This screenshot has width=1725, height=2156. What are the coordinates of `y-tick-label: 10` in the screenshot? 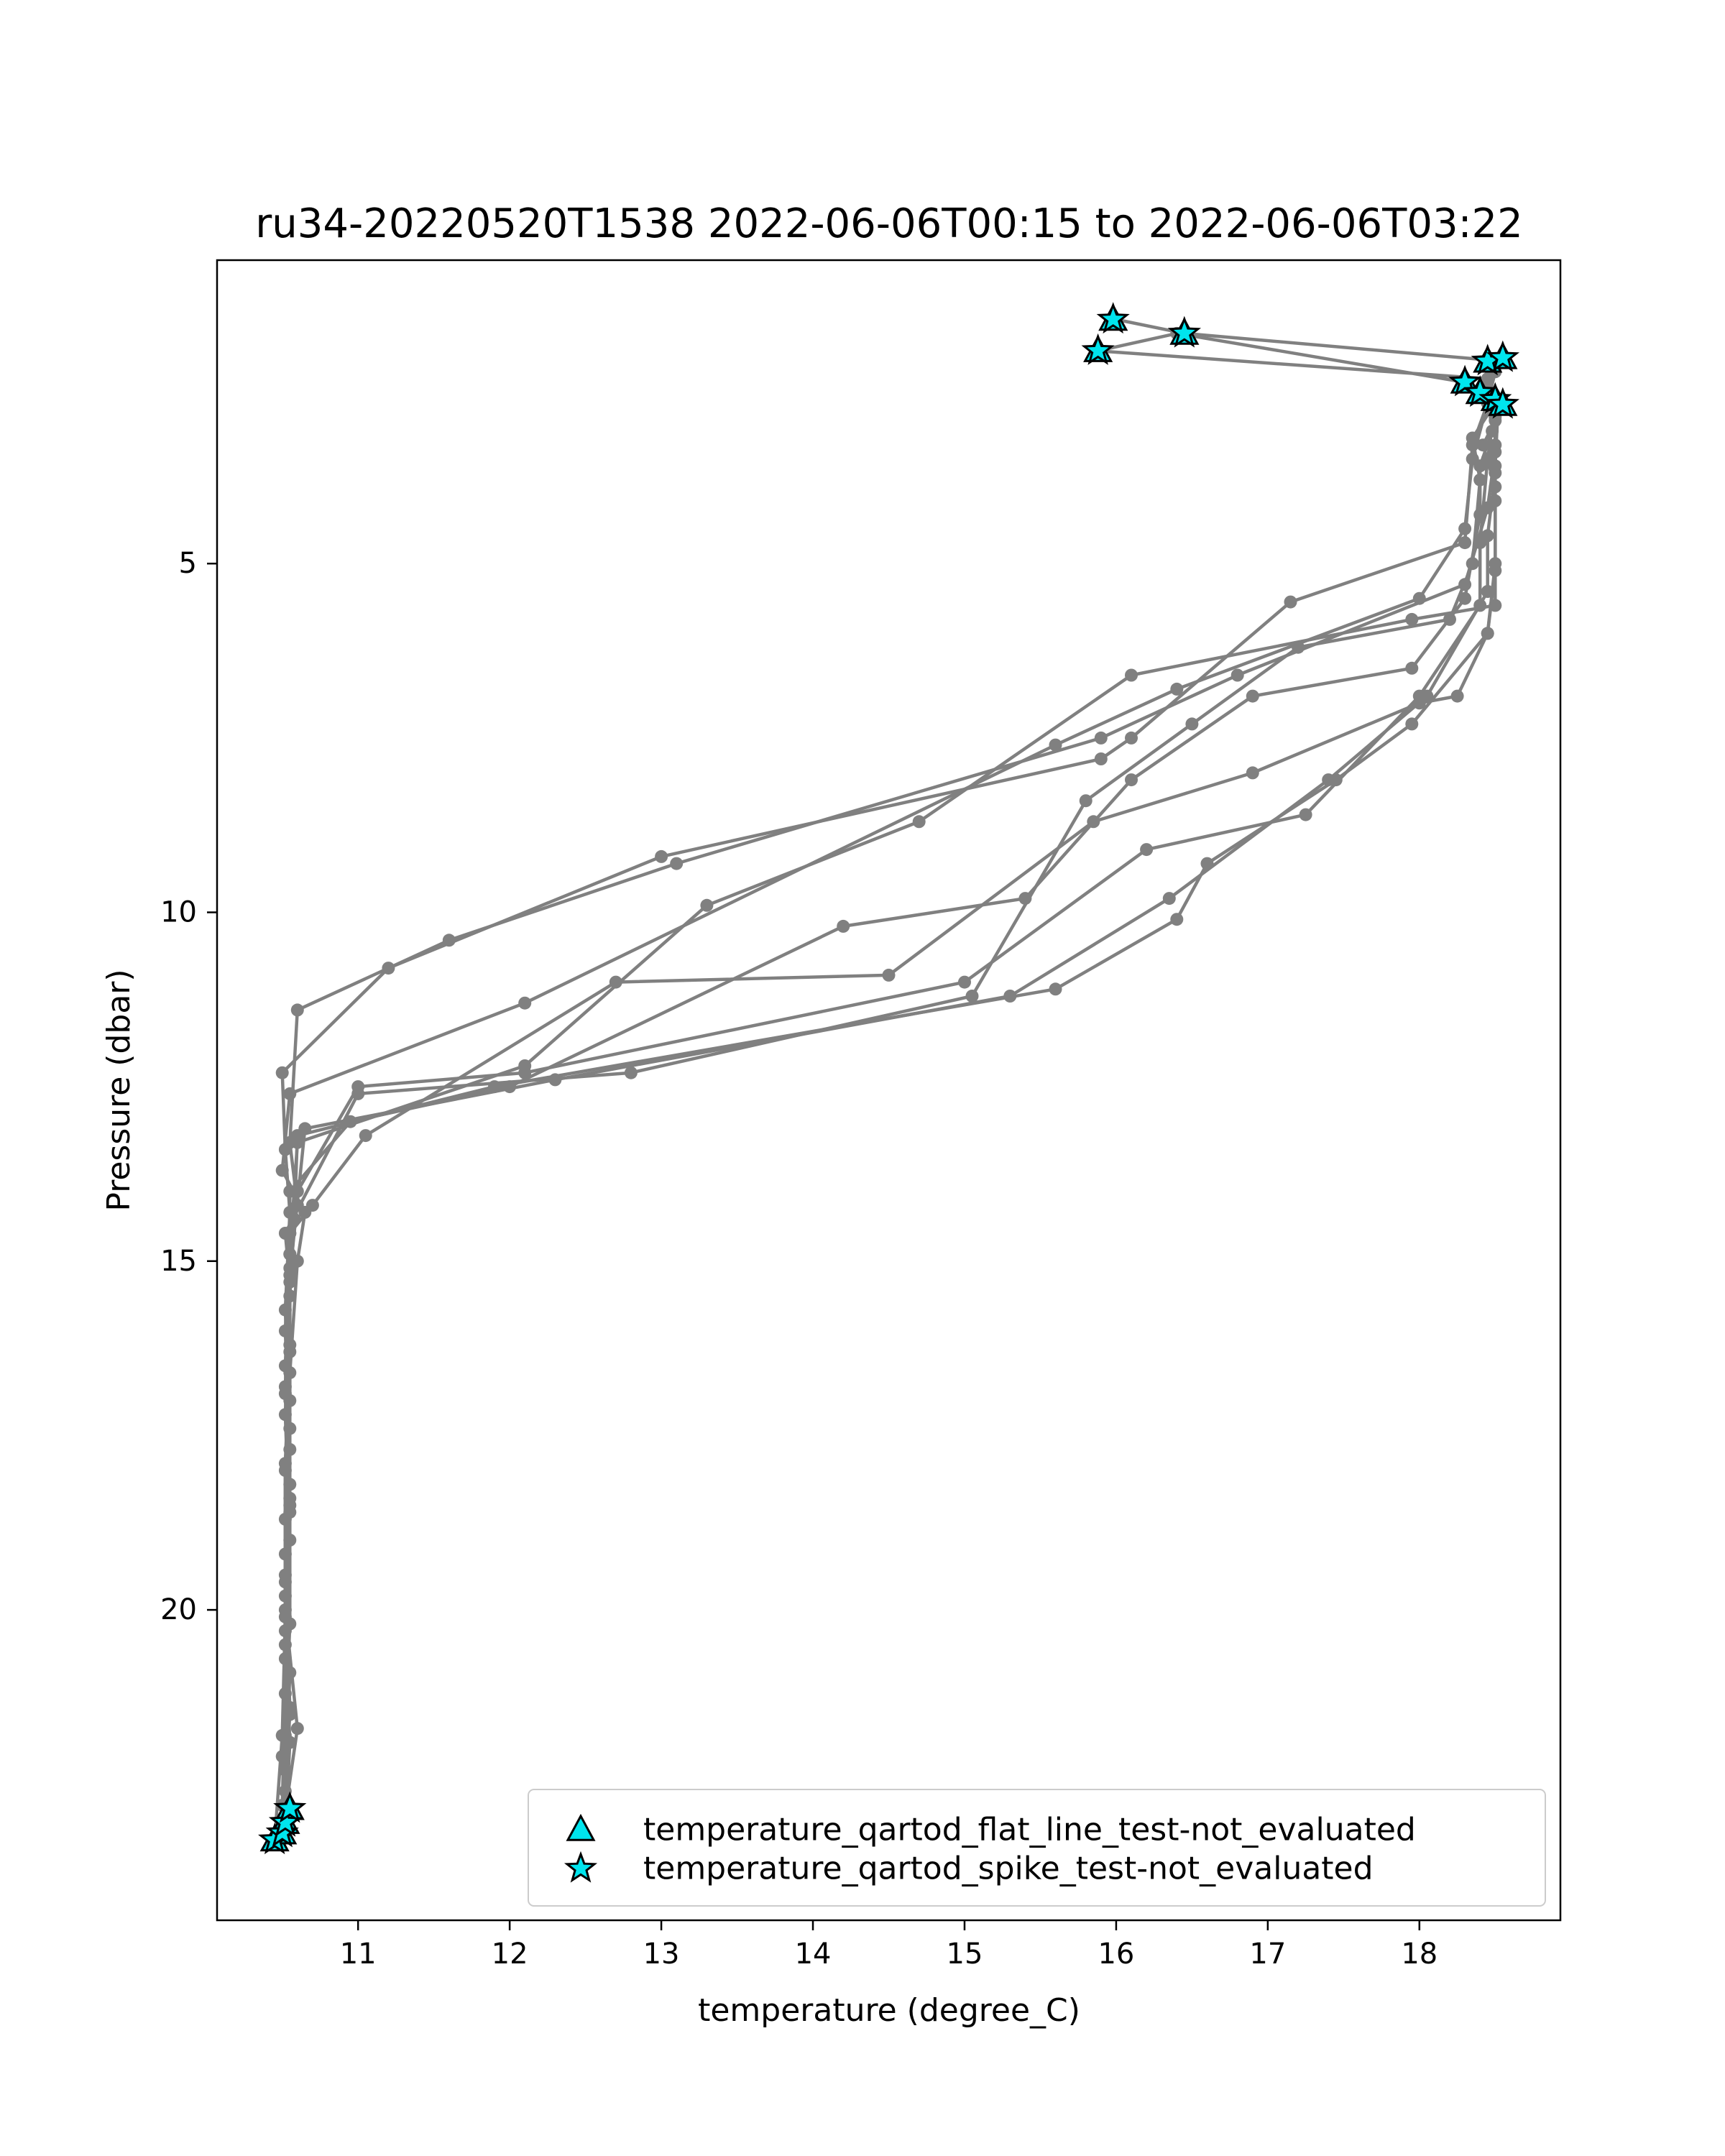 It's located at (178, 912).